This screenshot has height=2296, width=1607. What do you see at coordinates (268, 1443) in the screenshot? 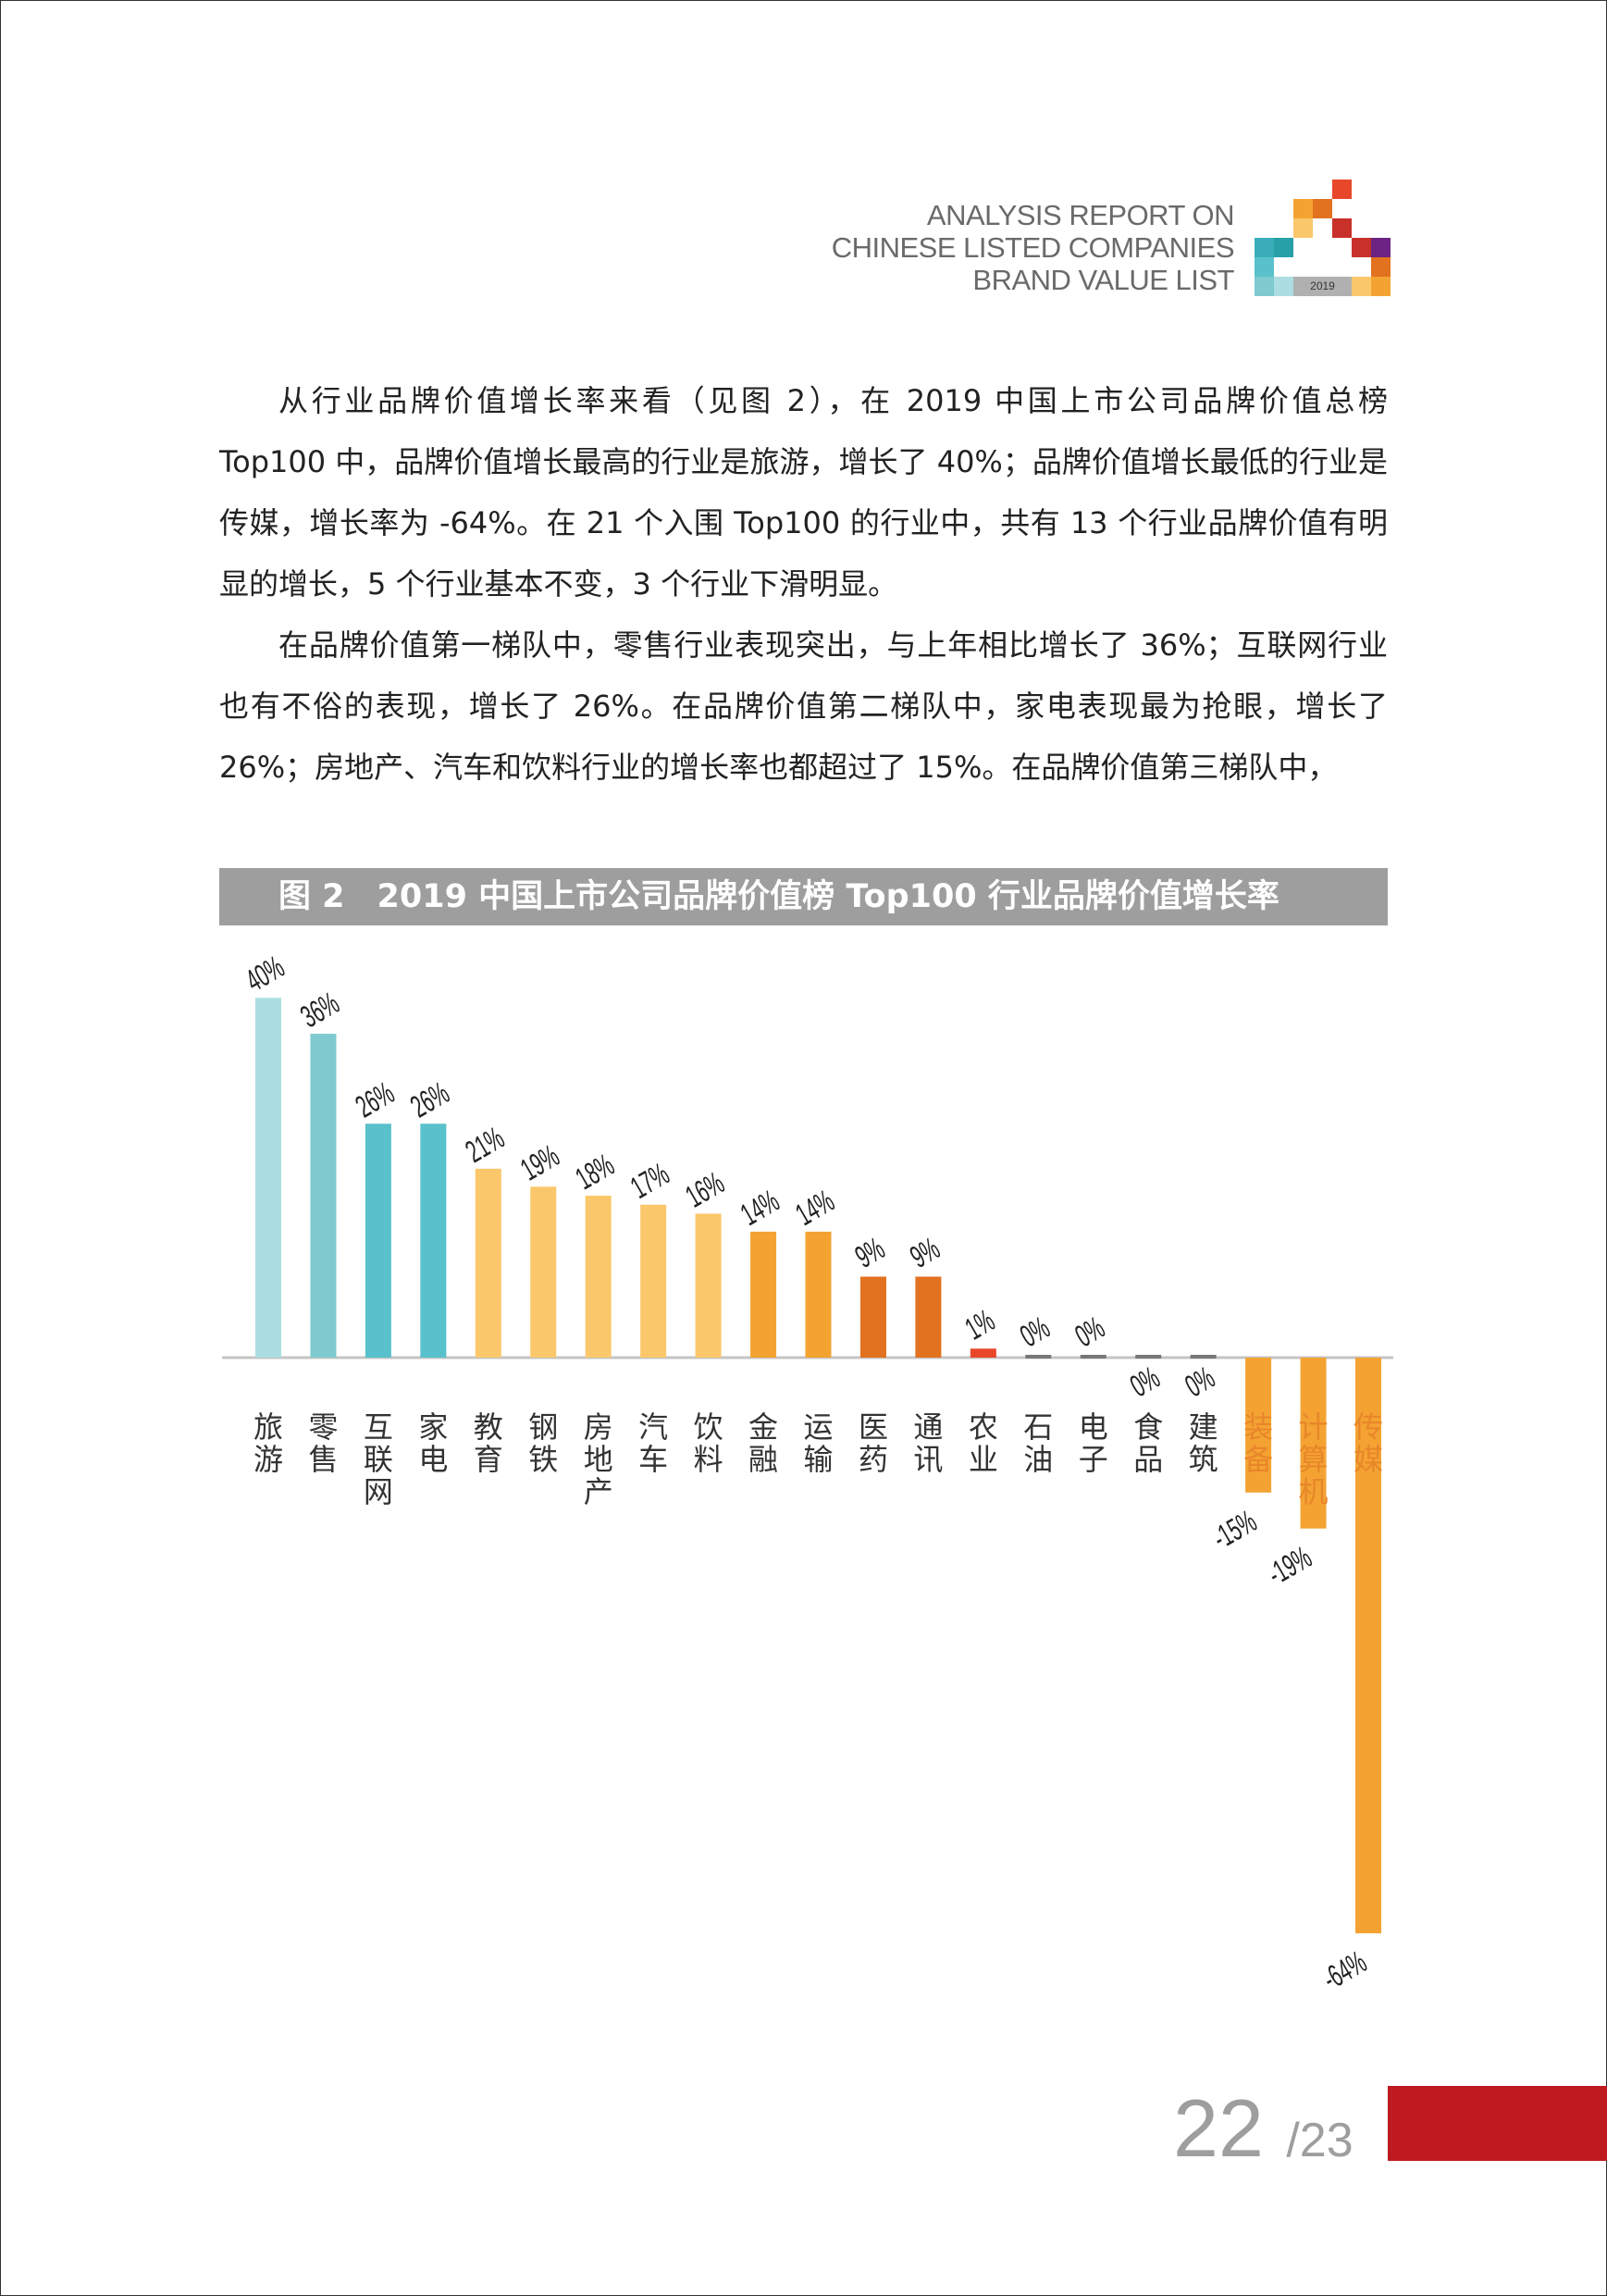
I see `category-label: 旅游` at bounding box center [268, 1443].